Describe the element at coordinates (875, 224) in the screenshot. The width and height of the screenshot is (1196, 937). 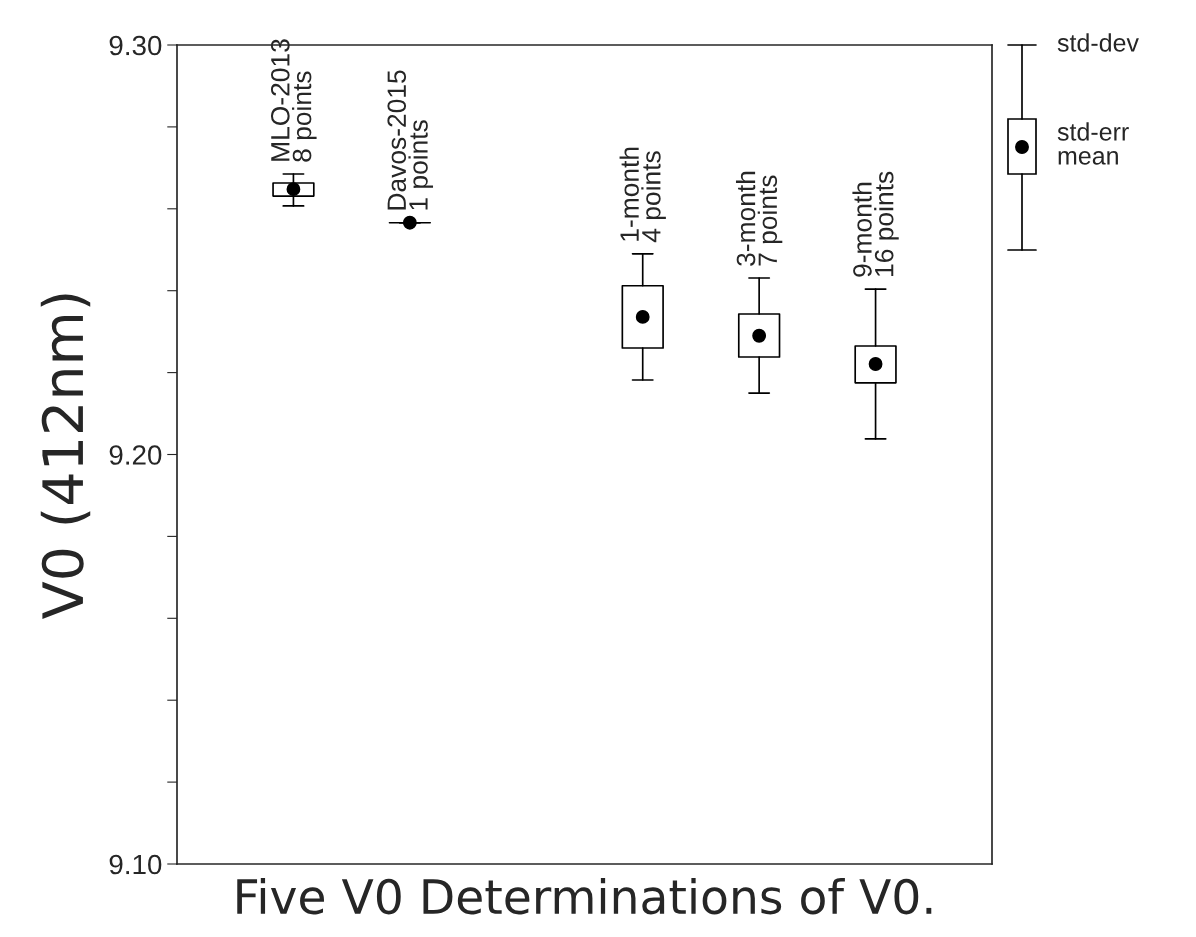
I see `x-tick-label: 9-month 16 points` at that location.